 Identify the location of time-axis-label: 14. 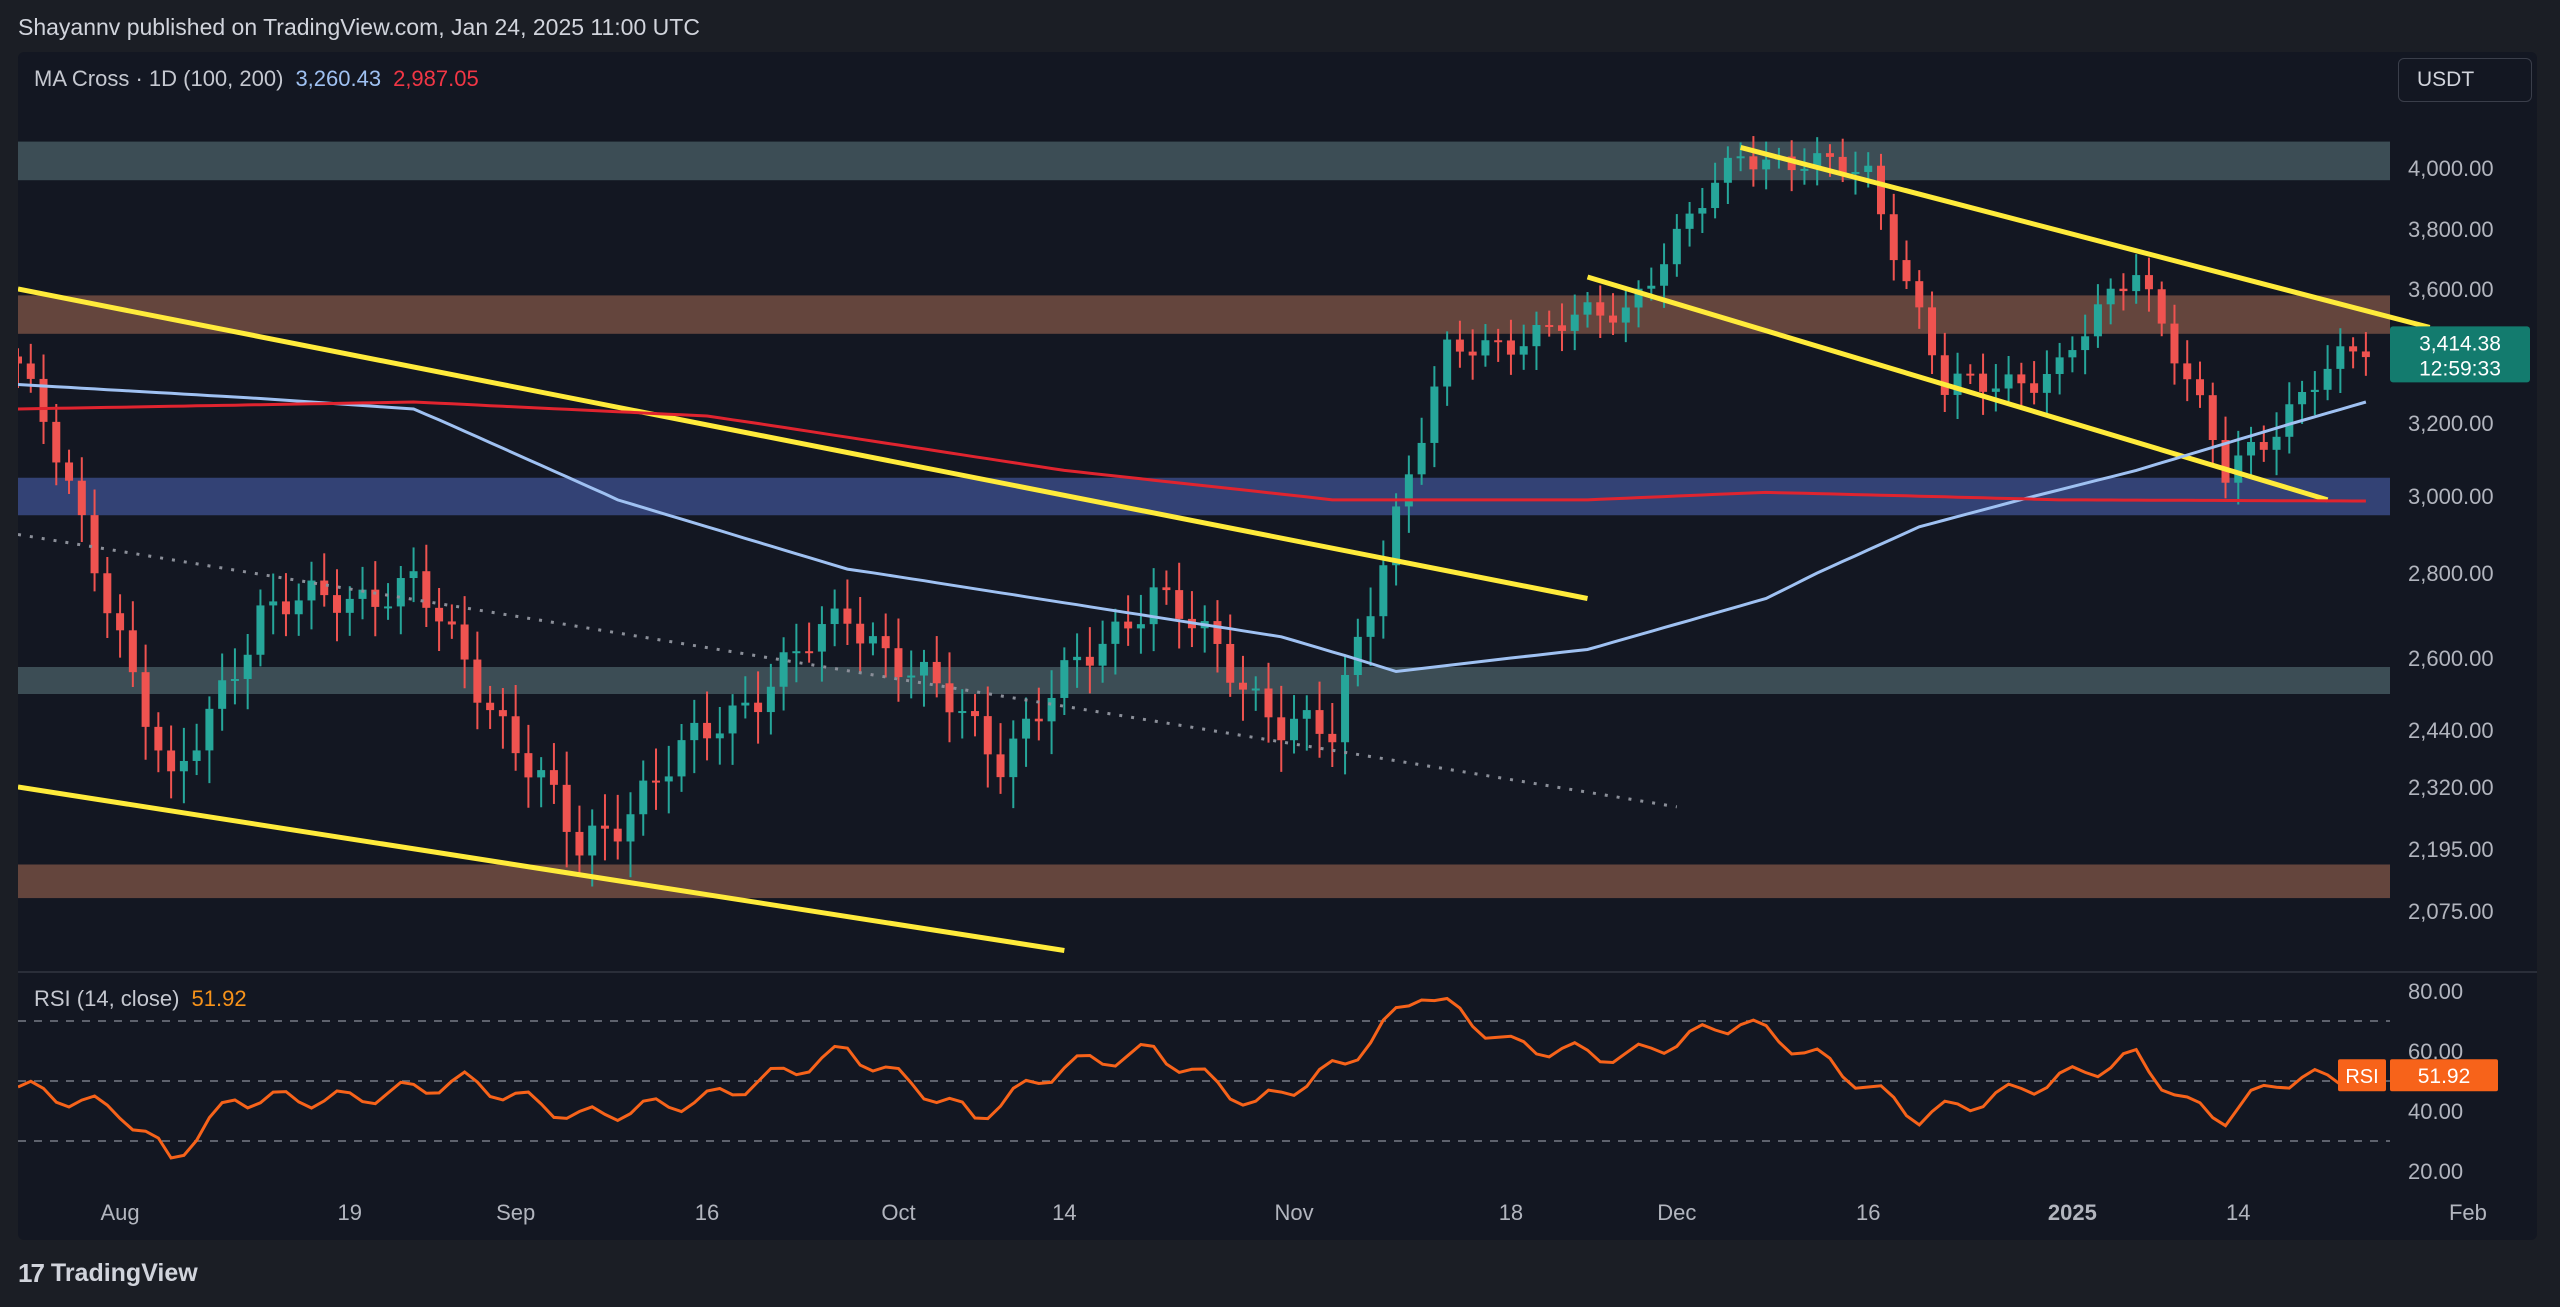
(2238, 1212).